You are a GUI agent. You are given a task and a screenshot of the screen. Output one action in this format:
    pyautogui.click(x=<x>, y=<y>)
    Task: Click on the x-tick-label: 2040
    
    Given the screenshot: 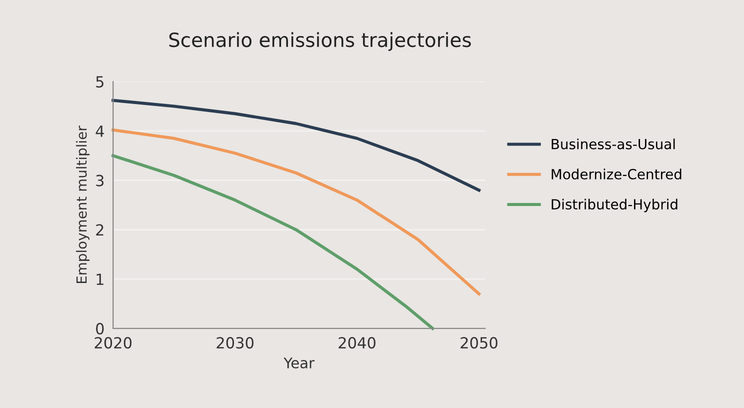 What is the action you would take?
    pyautogui.click(x=357, y=343)
    